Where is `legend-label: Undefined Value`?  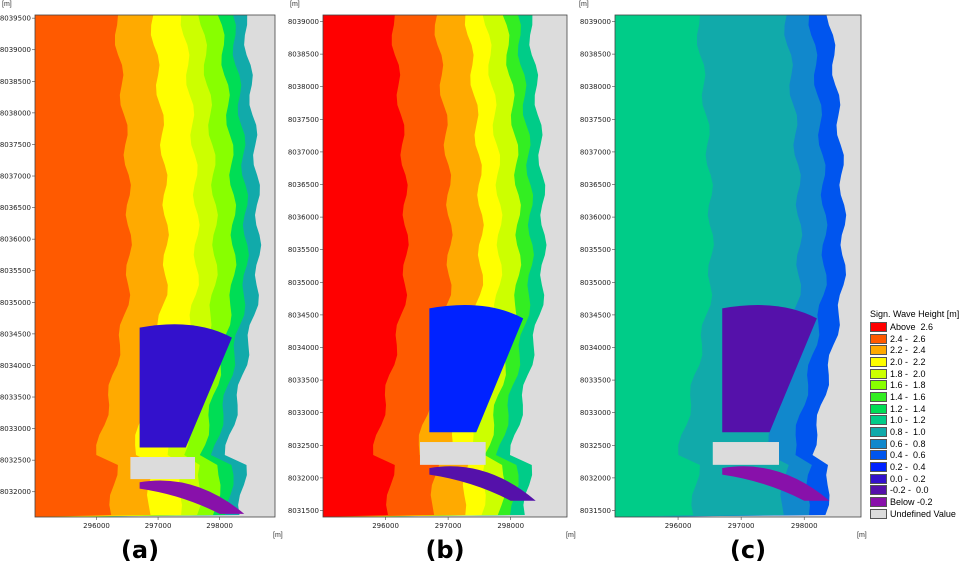
legend-label: Undefined Value is located at coordinates (923, 513).